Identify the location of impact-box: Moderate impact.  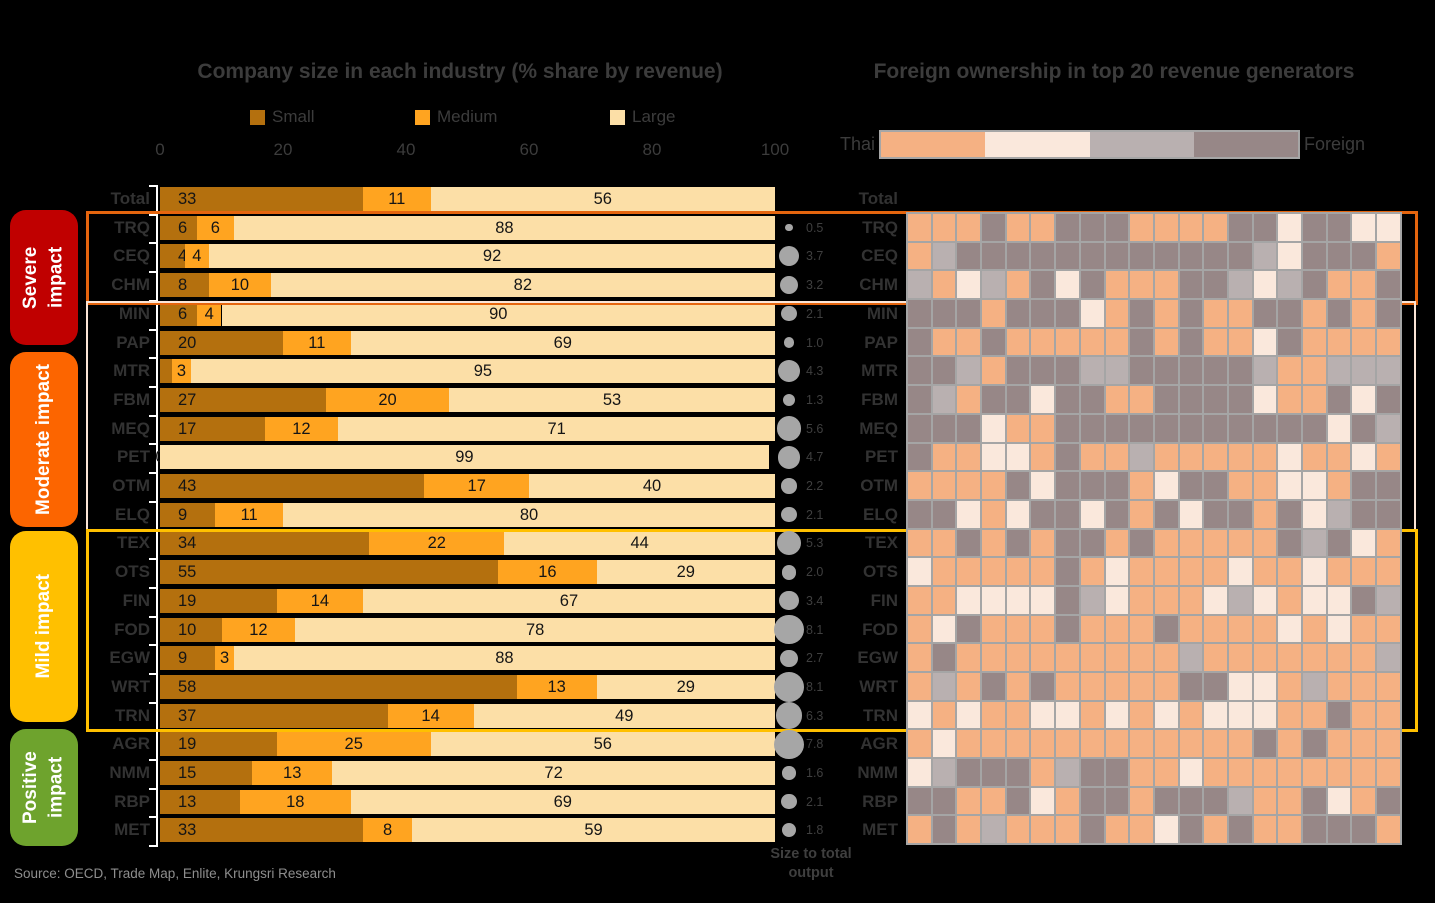
(44, 439).